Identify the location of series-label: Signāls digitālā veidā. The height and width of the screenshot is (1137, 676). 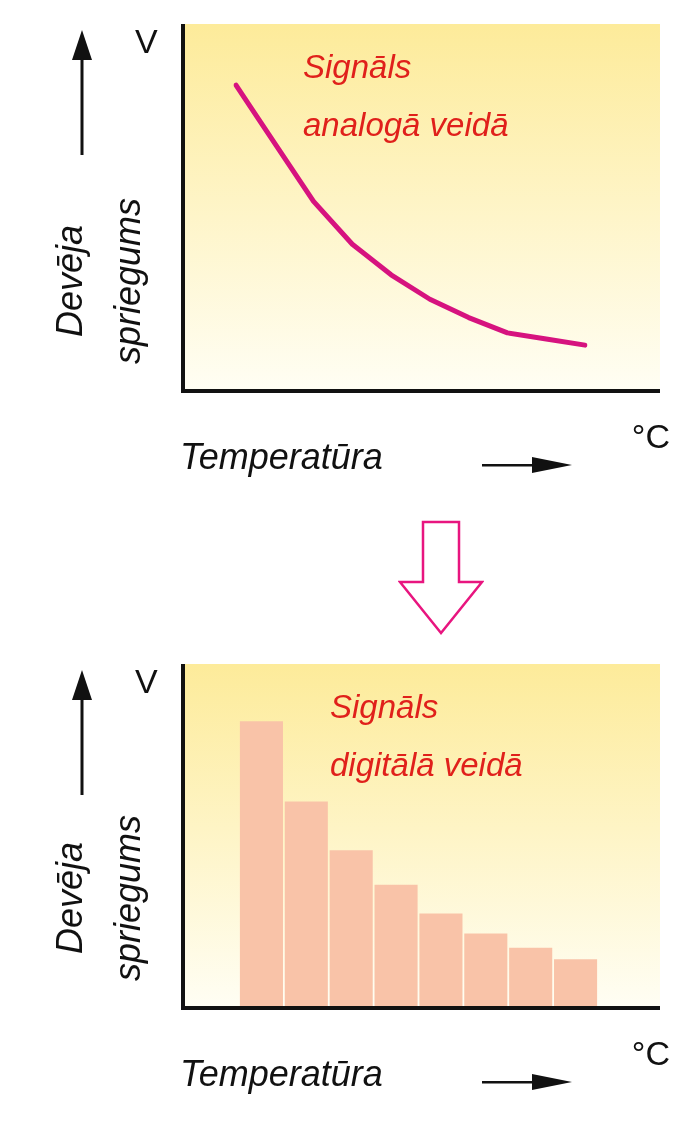
(426, 736).